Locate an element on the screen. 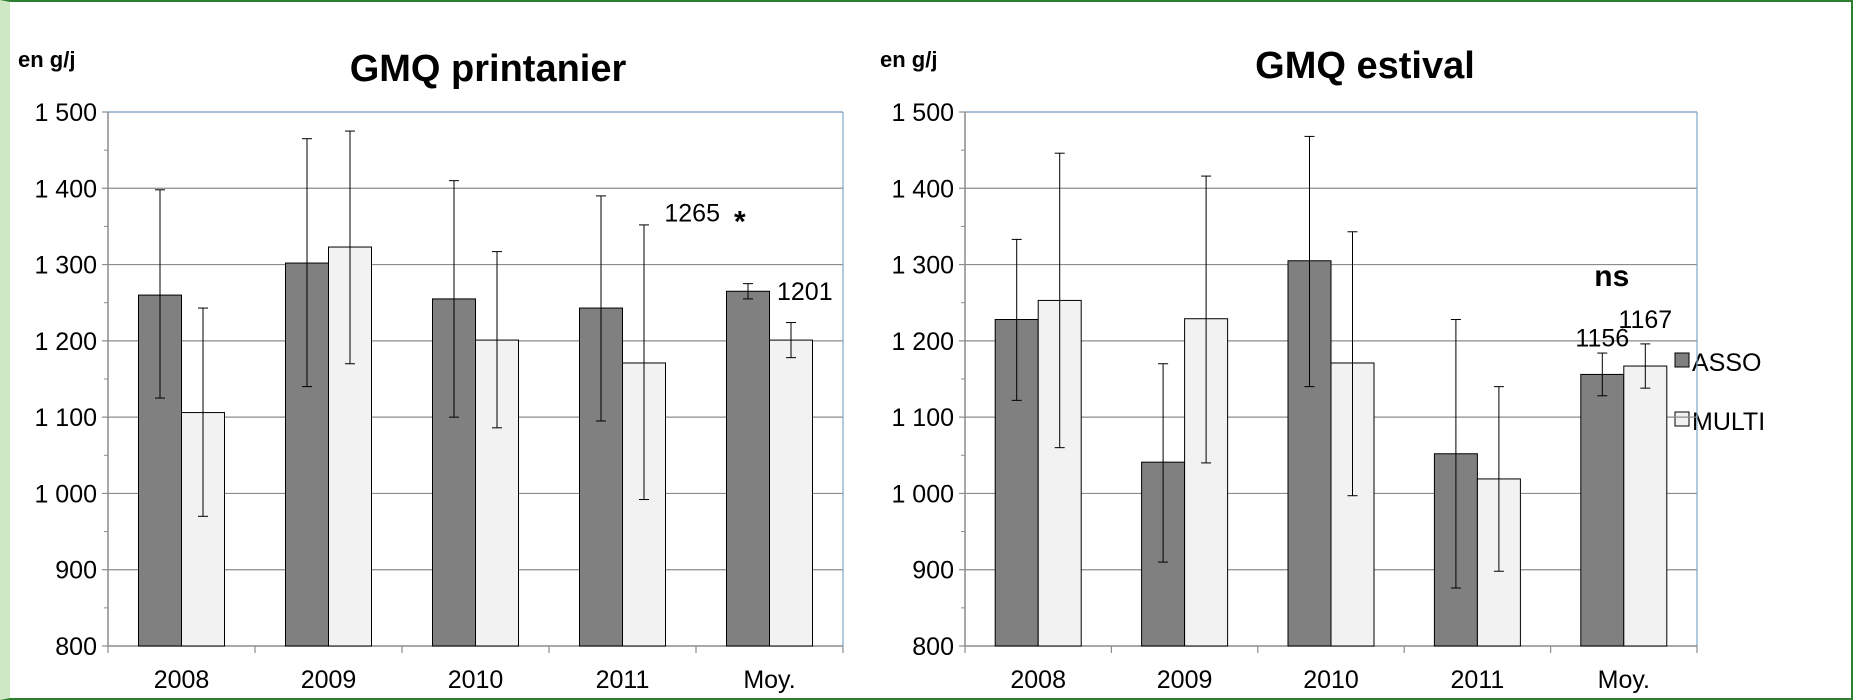 The width and height of the screenshot is (1853, 700). y-unit-label-printanier: en g/j is located at coordinates (46, 59).